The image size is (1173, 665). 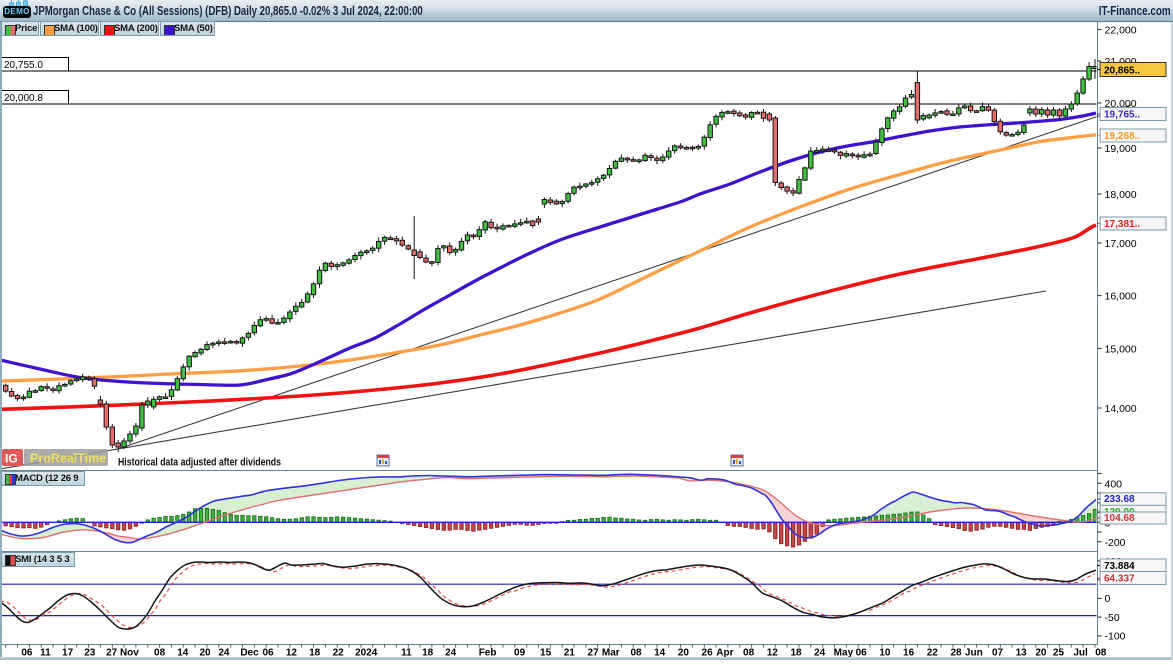 What do you see at coordinates (1122, 136) in the screenshot?
I see `svg-text: 19,268..` at bounding box center [1122, 136].